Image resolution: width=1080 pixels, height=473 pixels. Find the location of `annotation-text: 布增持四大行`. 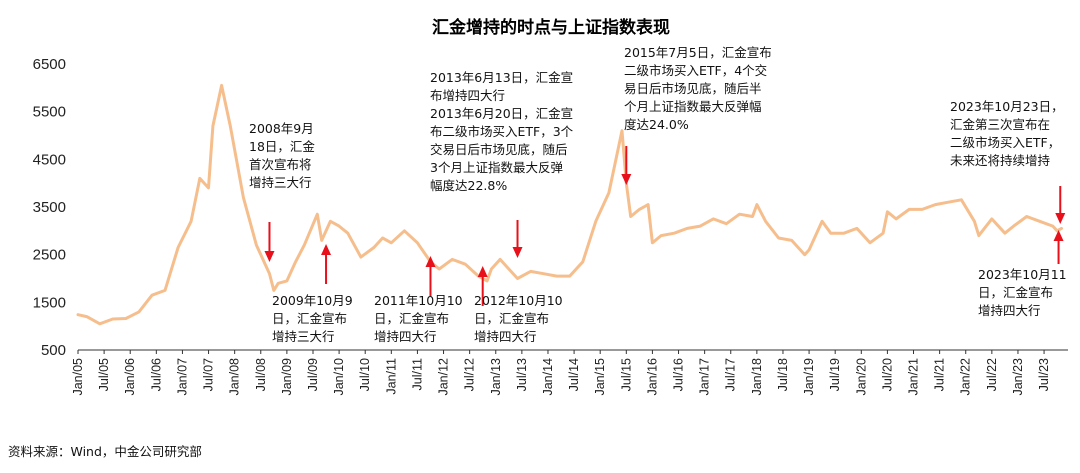

annotation-text: 布增持四大行 is located at coordinates (467, 95).